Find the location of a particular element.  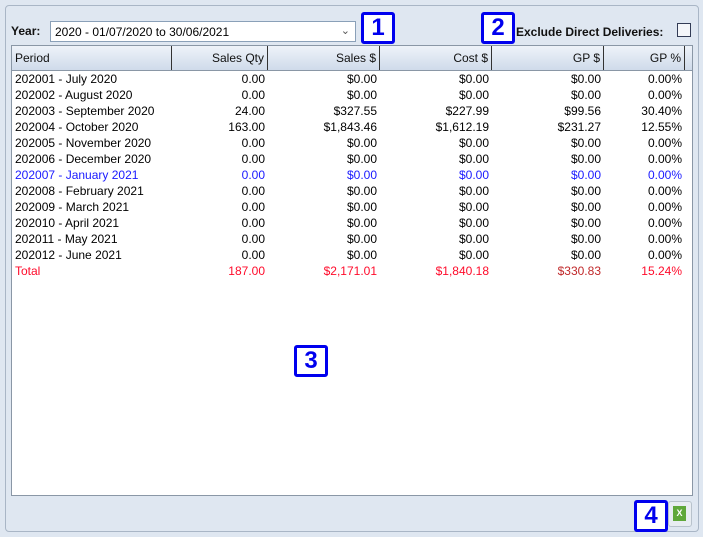

table-cell: $99.56 is located at coordinates (582, 111).